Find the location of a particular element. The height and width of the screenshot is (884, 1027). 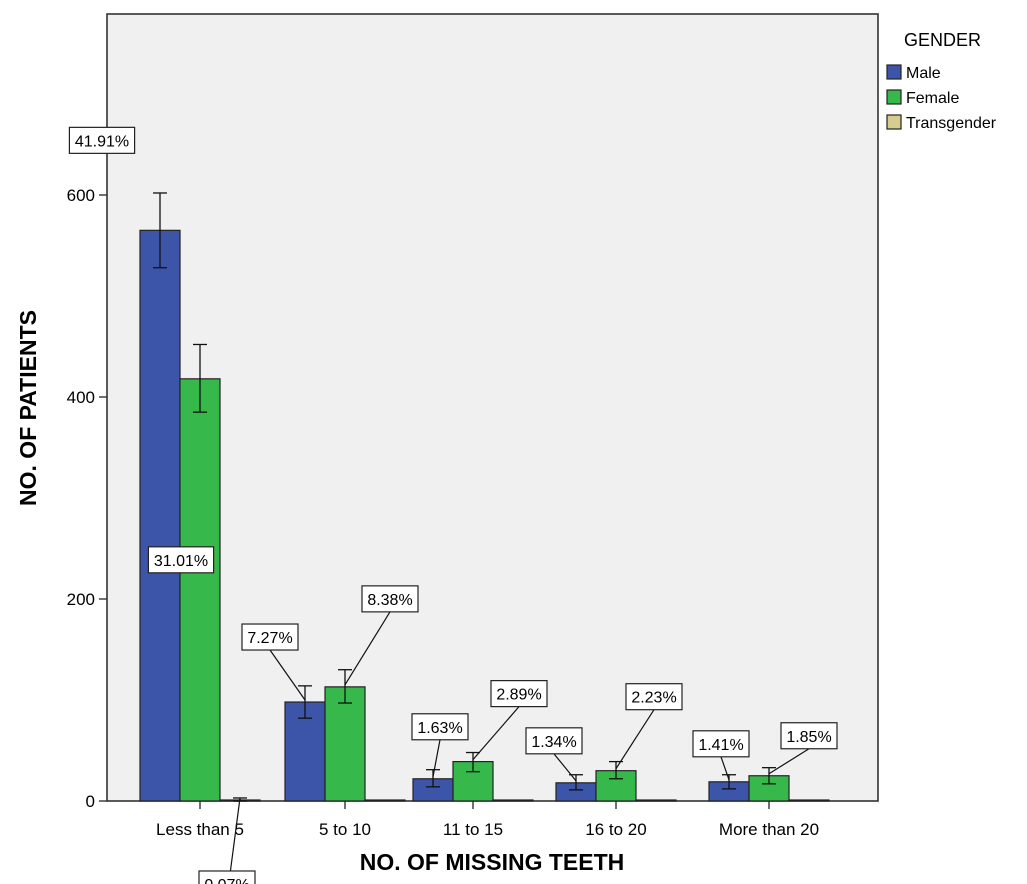

x-tick-label: 5 to 10 is located at coordinates (345, 829).